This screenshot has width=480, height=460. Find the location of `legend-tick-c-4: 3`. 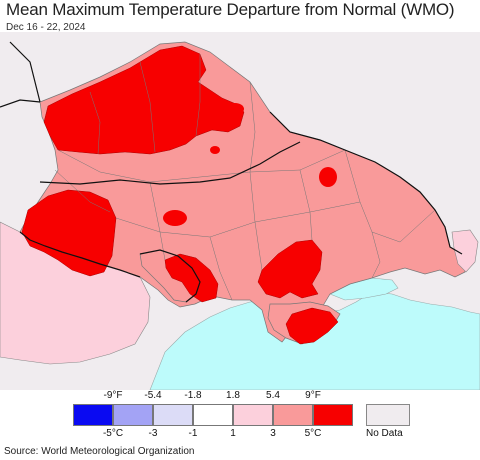

legend-tick-c-4: 3 is located at coordinates (273, 433).